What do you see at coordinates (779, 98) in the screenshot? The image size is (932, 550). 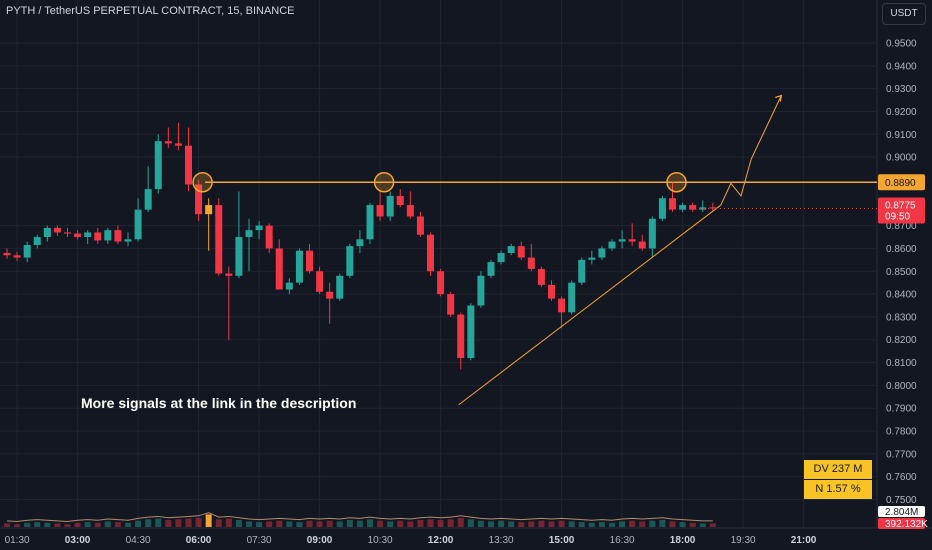 I see `arrow-head` at bounding box center [779, 98].